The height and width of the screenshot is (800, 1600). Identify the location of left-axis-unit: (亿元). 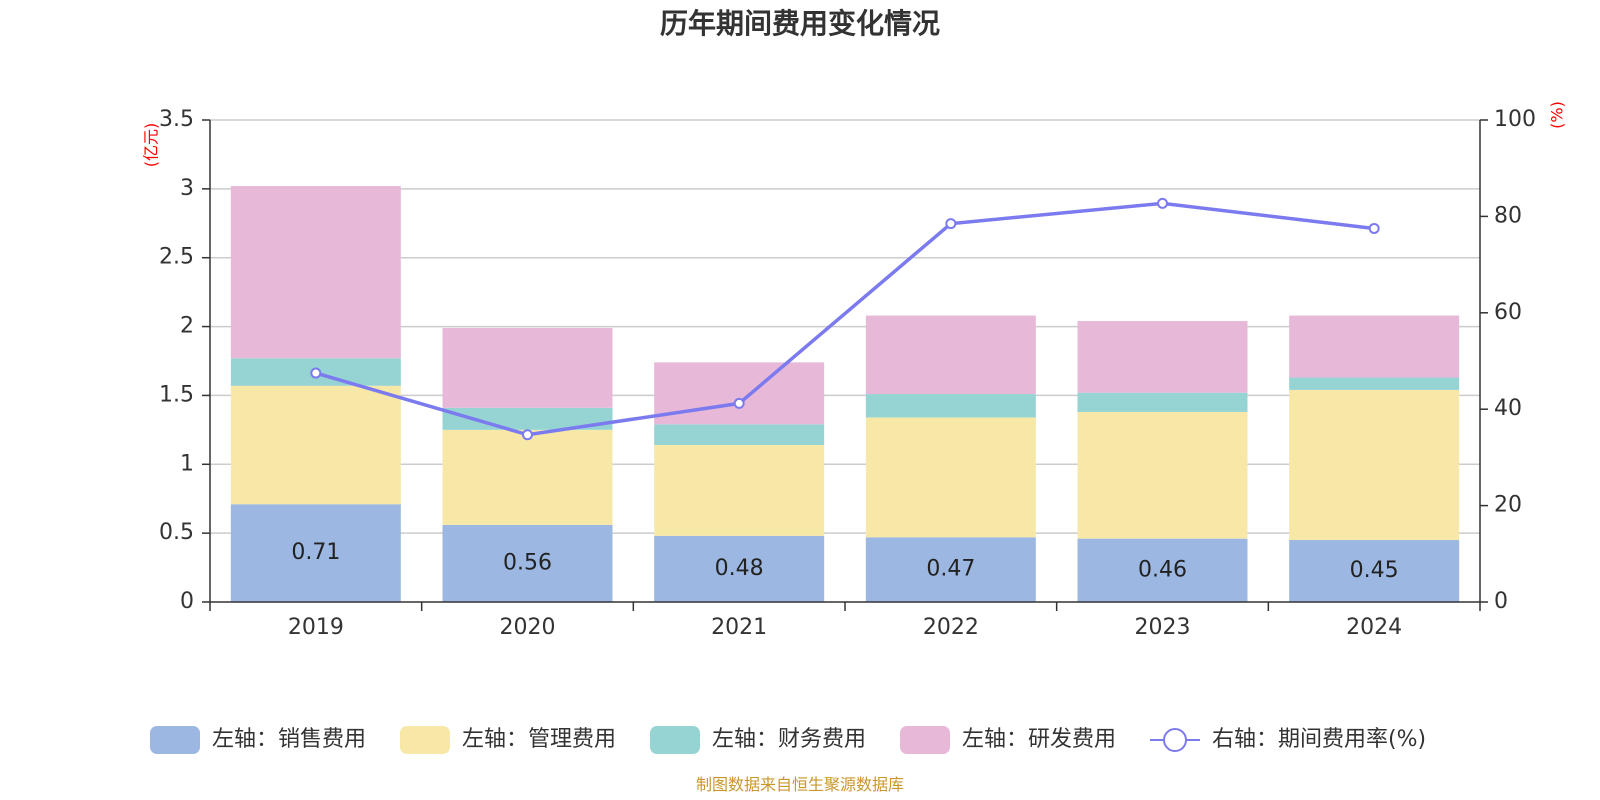
(151, 145).